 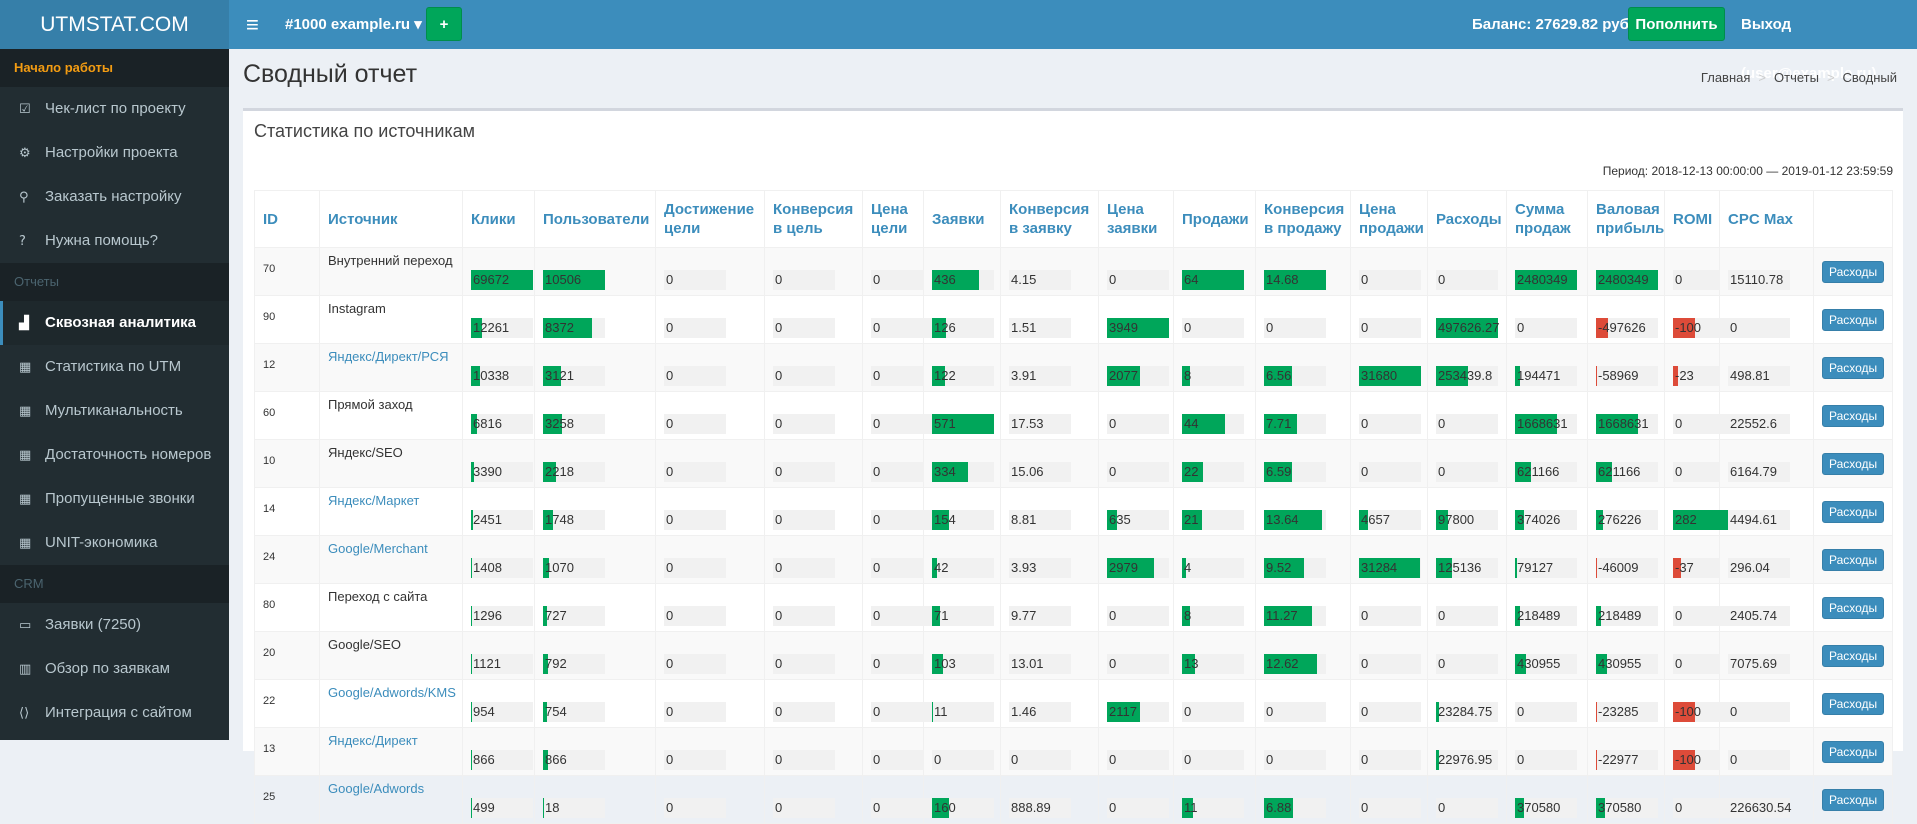 What do you see at coordinates (114, 411) in the screenshot?
I see `sidebar-item: ▦Мультиканальность` at bounding box center [114, 411].